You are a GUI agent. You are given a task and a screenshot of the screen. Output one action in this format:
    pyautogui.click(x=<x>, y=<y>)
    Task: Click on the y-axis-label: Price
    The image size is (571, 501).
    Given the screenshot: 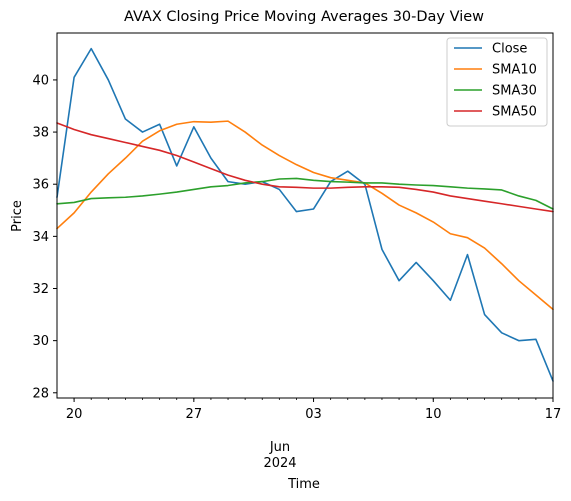 What is the action you would take?
    pyautogui.click(x=17, y=216)
    